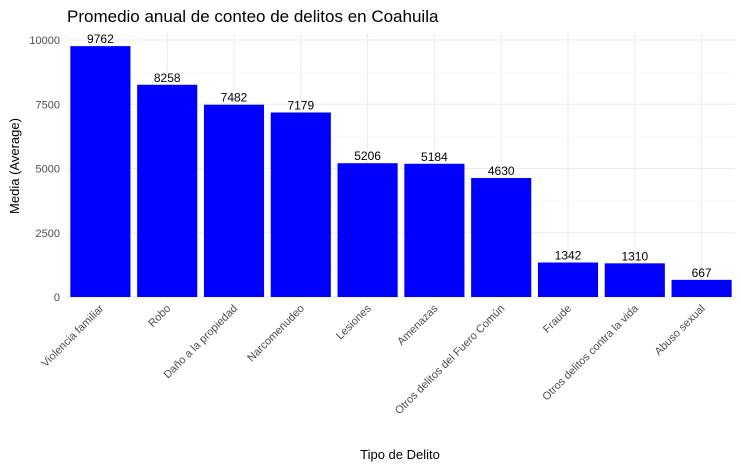 Image resolution: width=741 pixels, height=470 pixels. Describe the element at coordinates (568, 256) in the screenshot. I see `bar-data-label: 1342` at that location.